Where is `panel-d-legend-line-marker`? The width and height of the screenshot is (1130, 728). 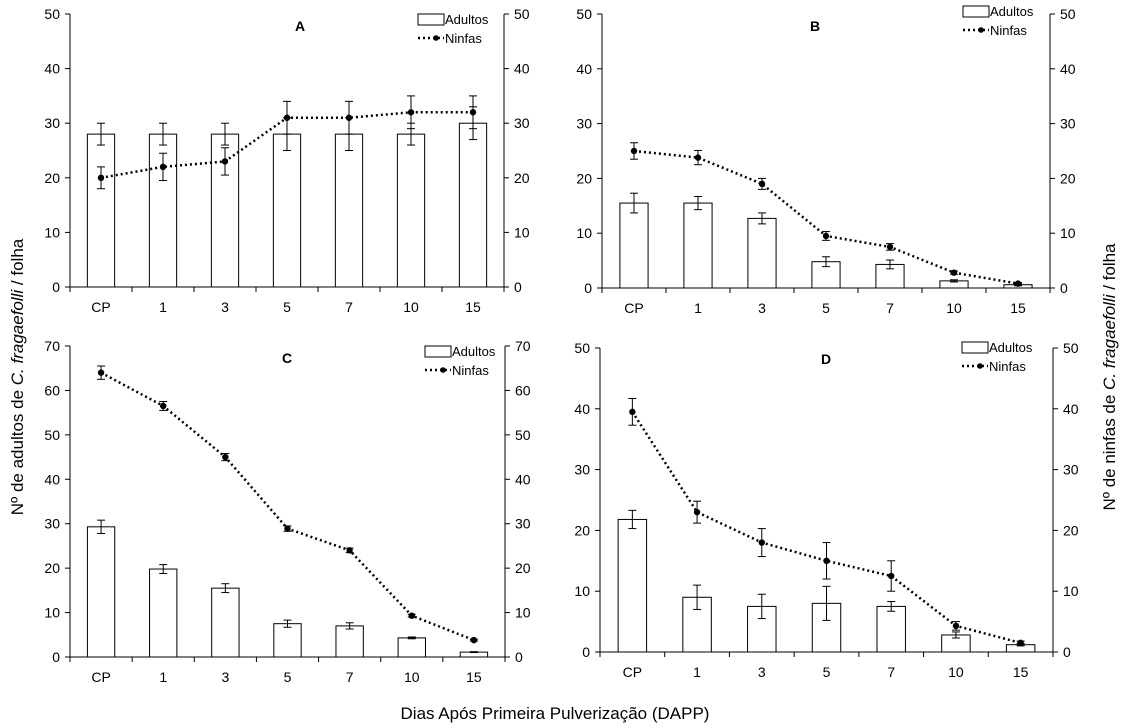
panel-d-legend-line-marker is located at coordinates (980, 366).